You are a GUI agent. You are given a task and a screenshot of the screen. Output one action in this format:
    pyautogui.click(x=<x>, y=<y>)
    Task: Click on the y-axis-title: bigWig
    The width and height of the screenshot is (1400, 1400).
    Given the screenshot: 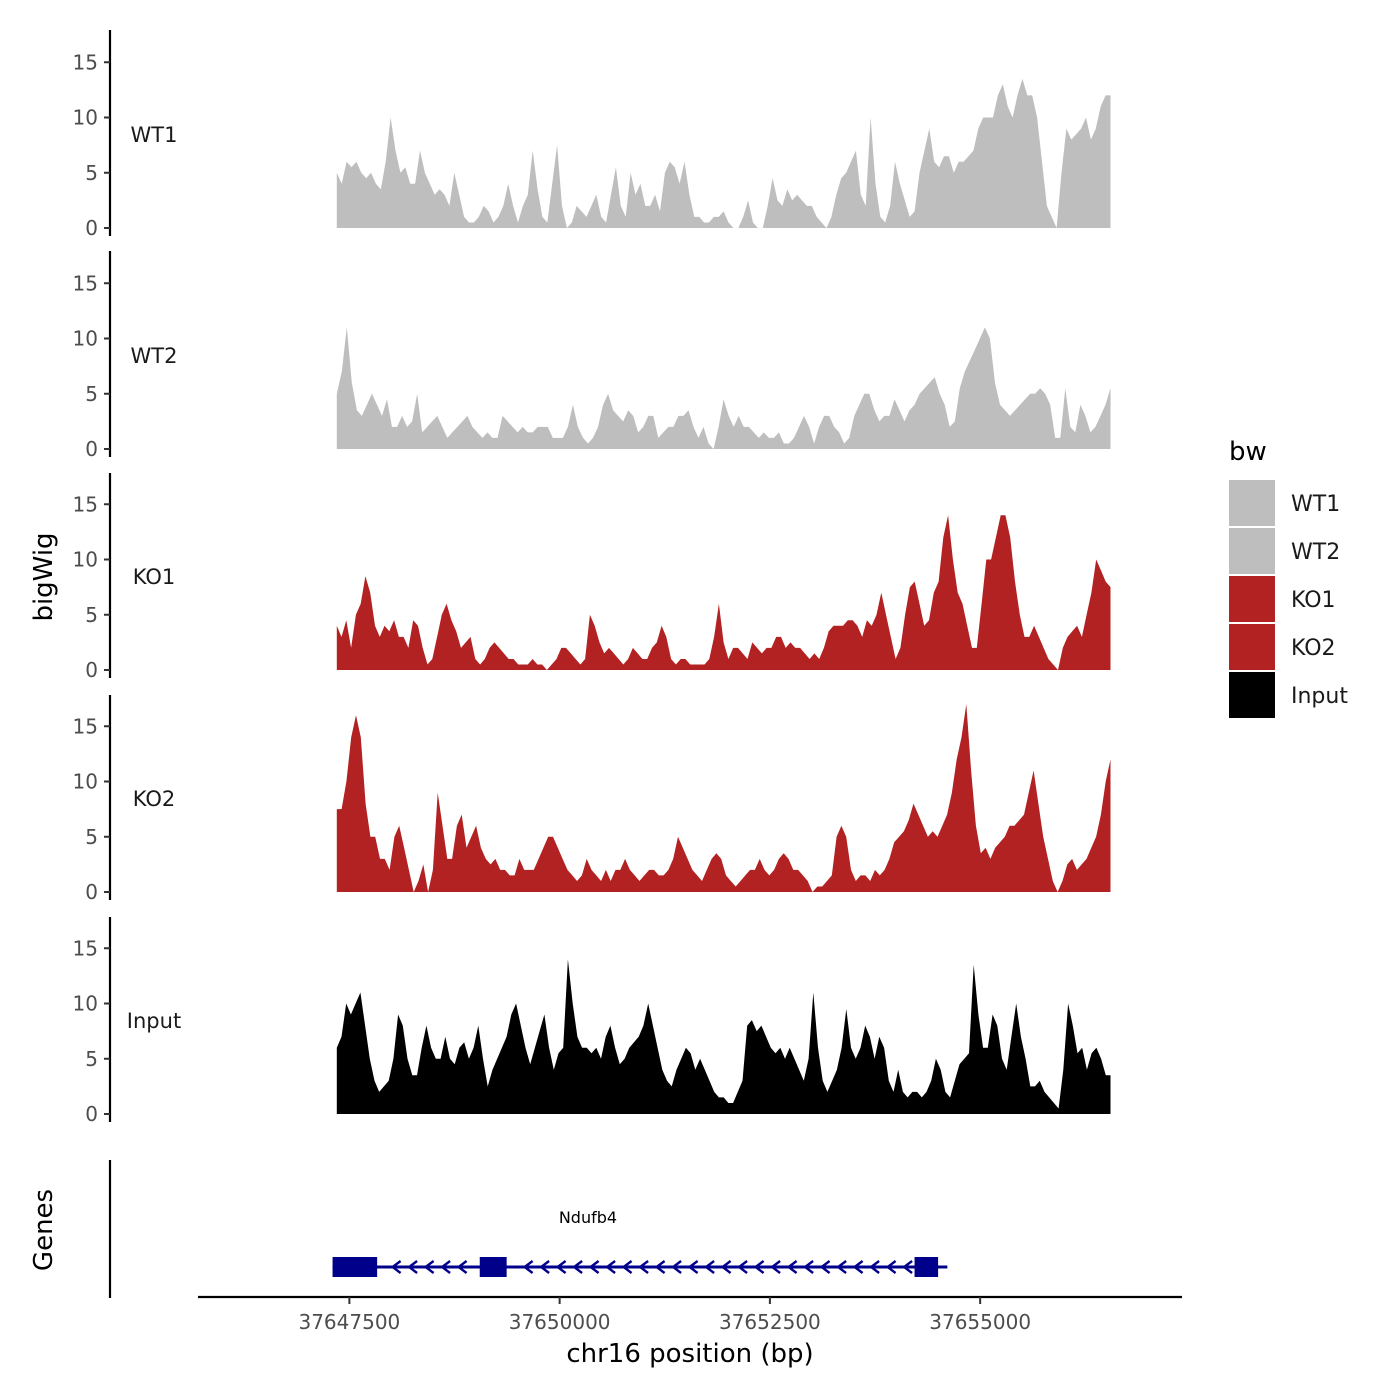 What is the action you would take?
    pyautogui.click(x=44, y=576)
    